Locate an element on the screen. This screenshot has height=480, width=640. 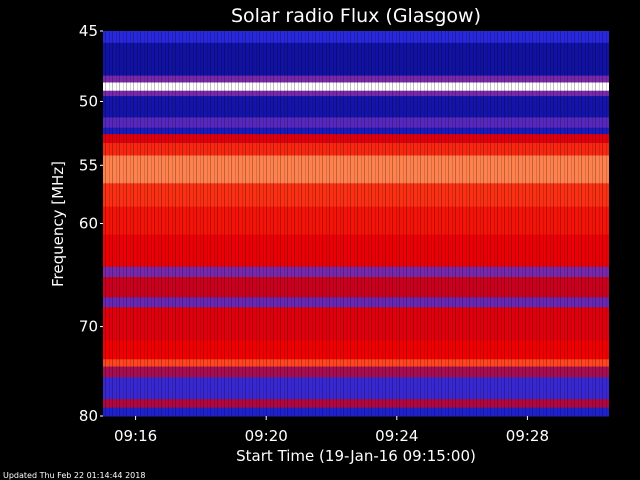
y-tick-label: 55 is located at coordinates (88, 165).